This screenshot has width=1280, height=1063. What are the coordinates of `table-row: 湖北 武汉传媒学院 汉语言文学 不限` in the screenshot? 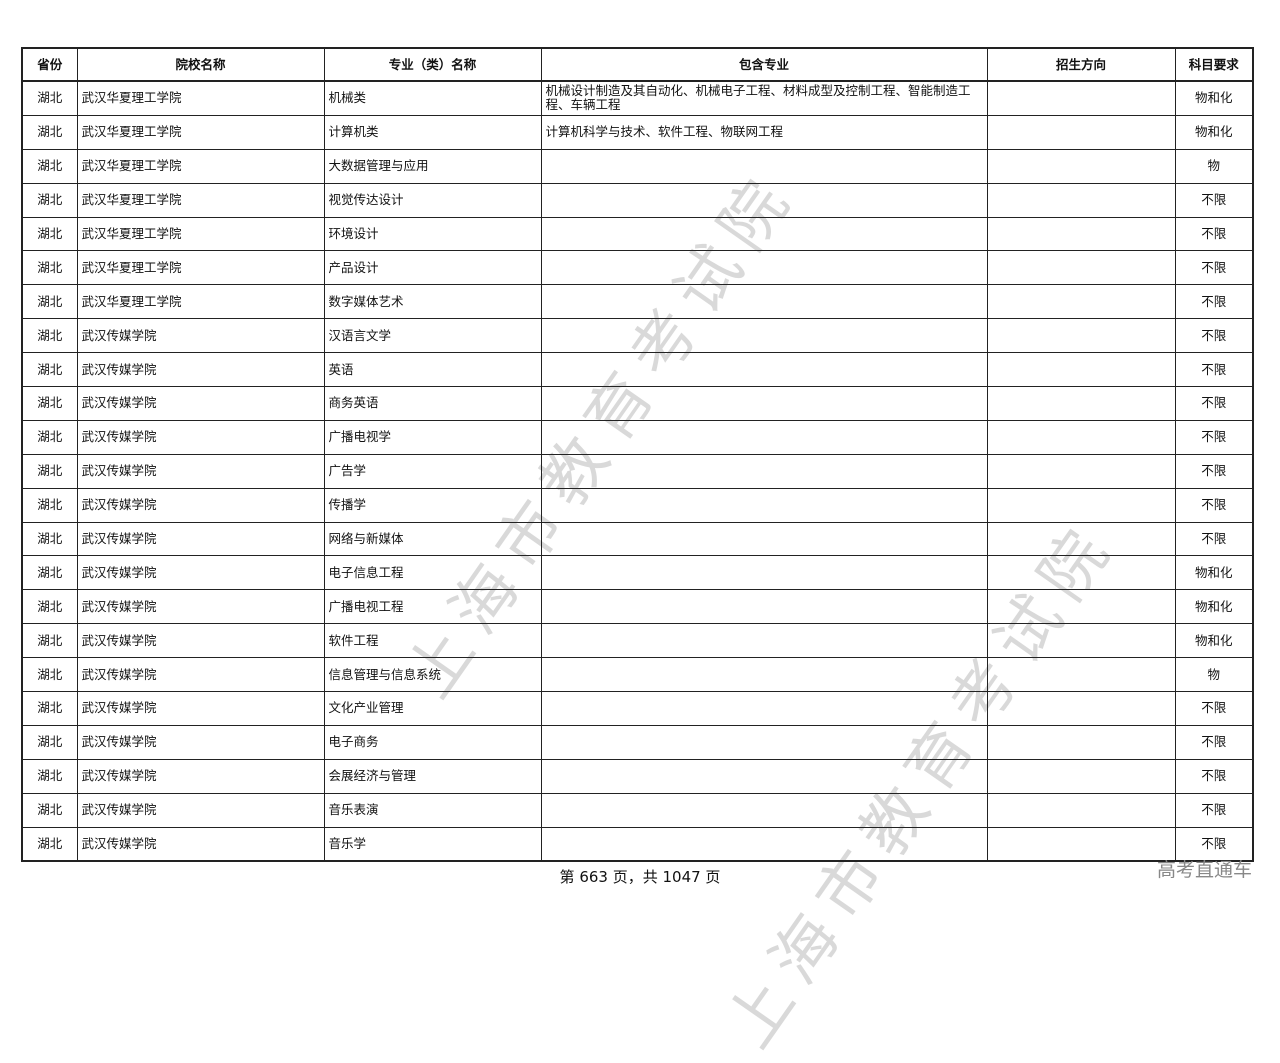 It's located at (637, 336).